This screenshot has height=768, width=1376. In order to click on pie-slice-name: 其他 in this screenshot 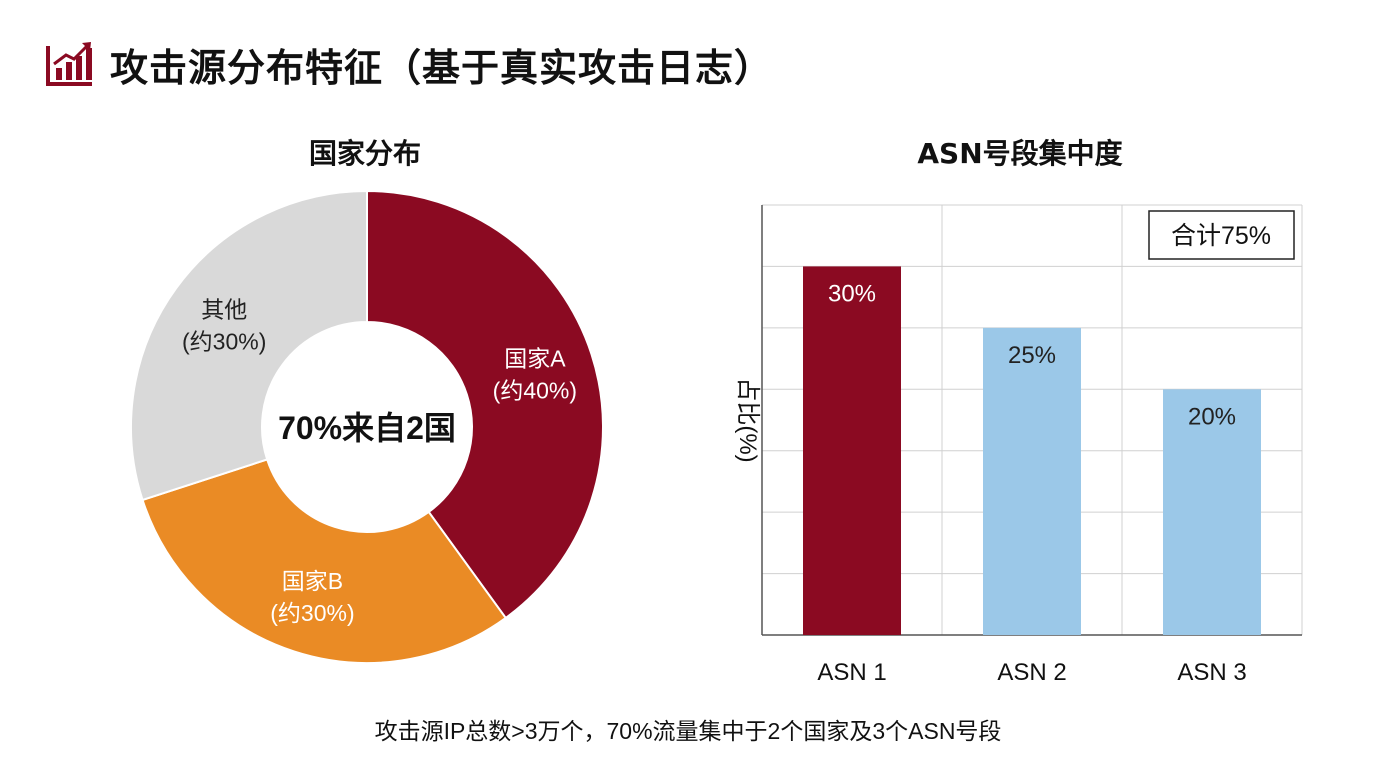, I will do `click(224, 309)`.